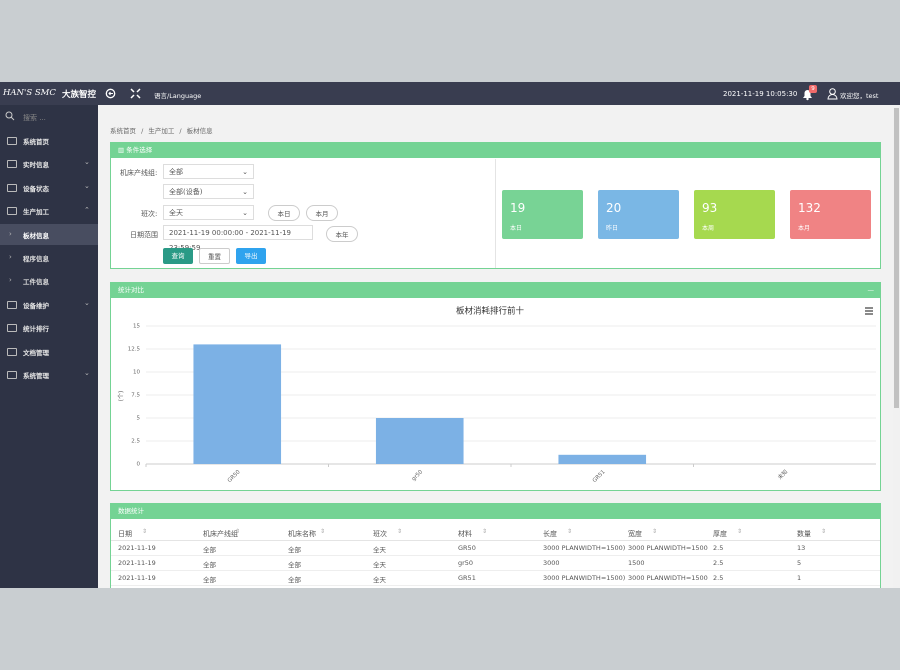 The width and height of the screenshot is (900, 670). What do you see at coordinates (614, 208) in the screenshot?
I see `stat-value: 20` at bounding box center [614, 208].